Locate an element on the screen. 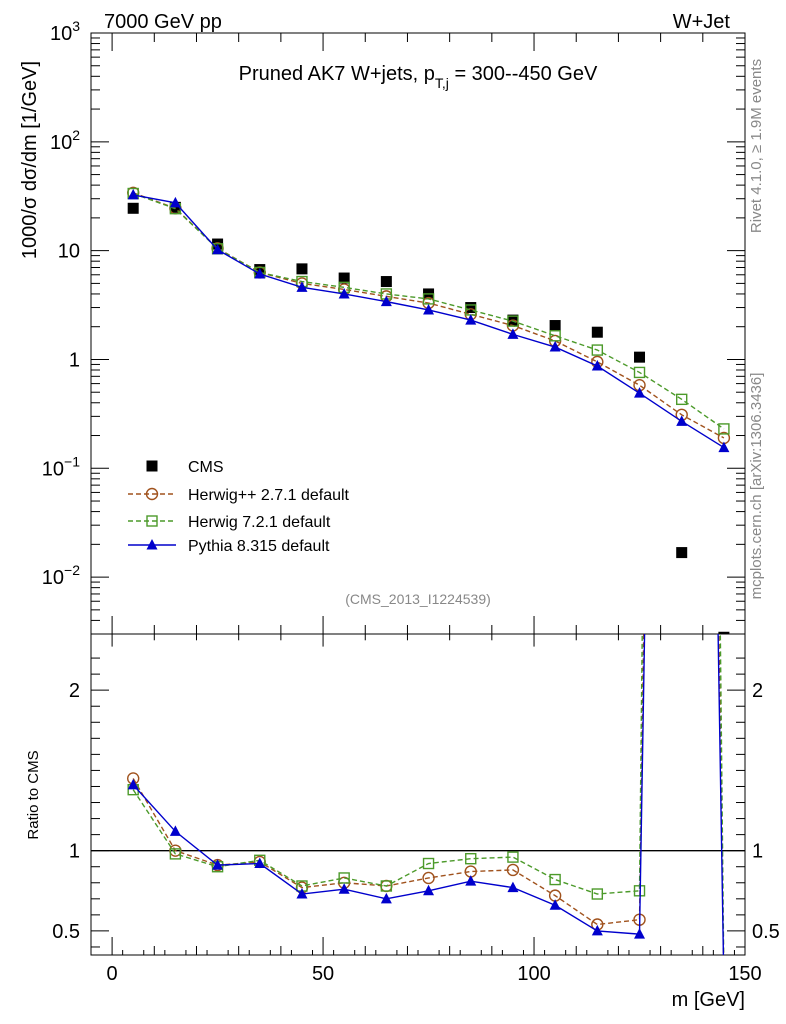  ratio-y-tick-label: 1 is located at coordinates (74, 852).